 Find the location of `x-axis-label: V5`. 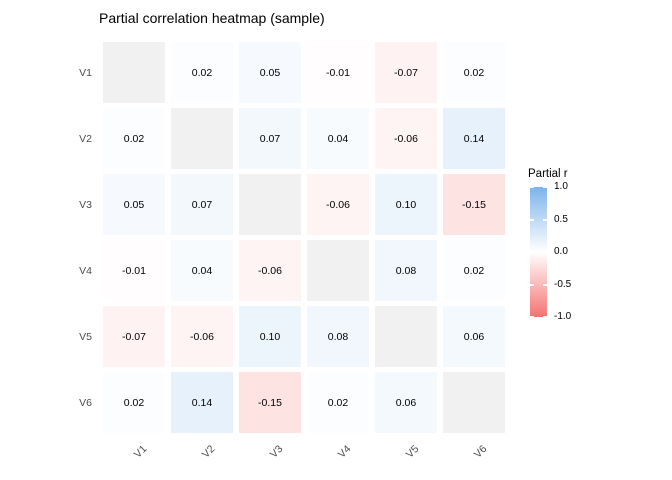

x-axis-label: V5 is located at coordinates (412, 452).